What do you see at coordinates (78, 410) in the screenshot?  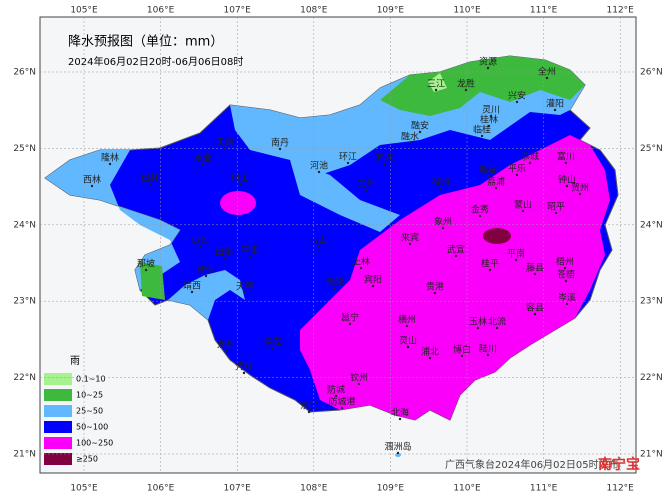 I see `legend: 雨 0.1~10 10~25 25~50 50~100 100~250 ≥250` at bounding box center [78, 410].